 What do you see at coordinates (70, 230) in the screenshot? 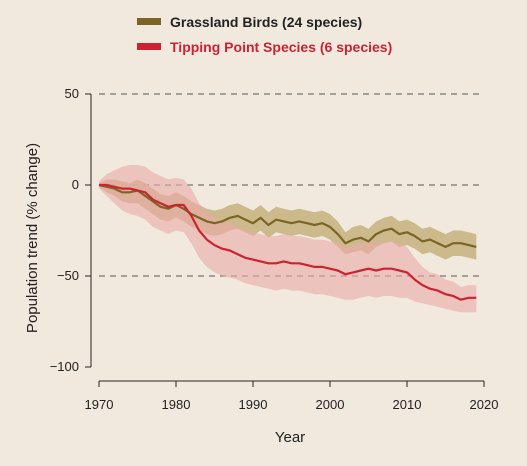
I see `y-axis-ticks: 50 0 −50 −100` at bounding box center [70, 230].